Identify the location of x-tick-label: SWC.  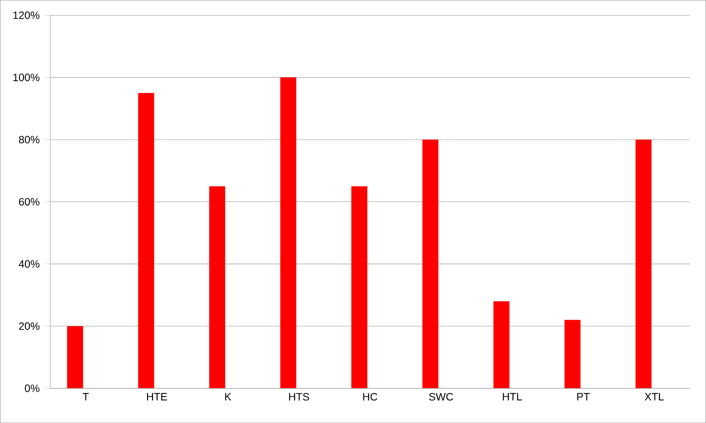
(441, 396).